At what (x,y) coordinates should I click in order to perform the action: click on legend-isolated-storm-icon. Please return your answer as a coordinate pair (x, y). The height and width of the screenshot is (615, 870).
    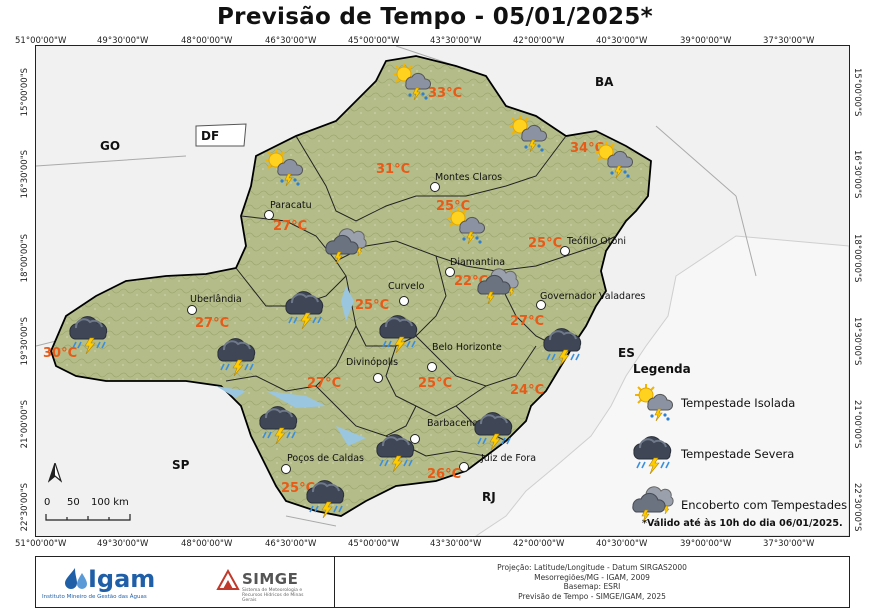
    Looking at the image, I should click on (654, 405).